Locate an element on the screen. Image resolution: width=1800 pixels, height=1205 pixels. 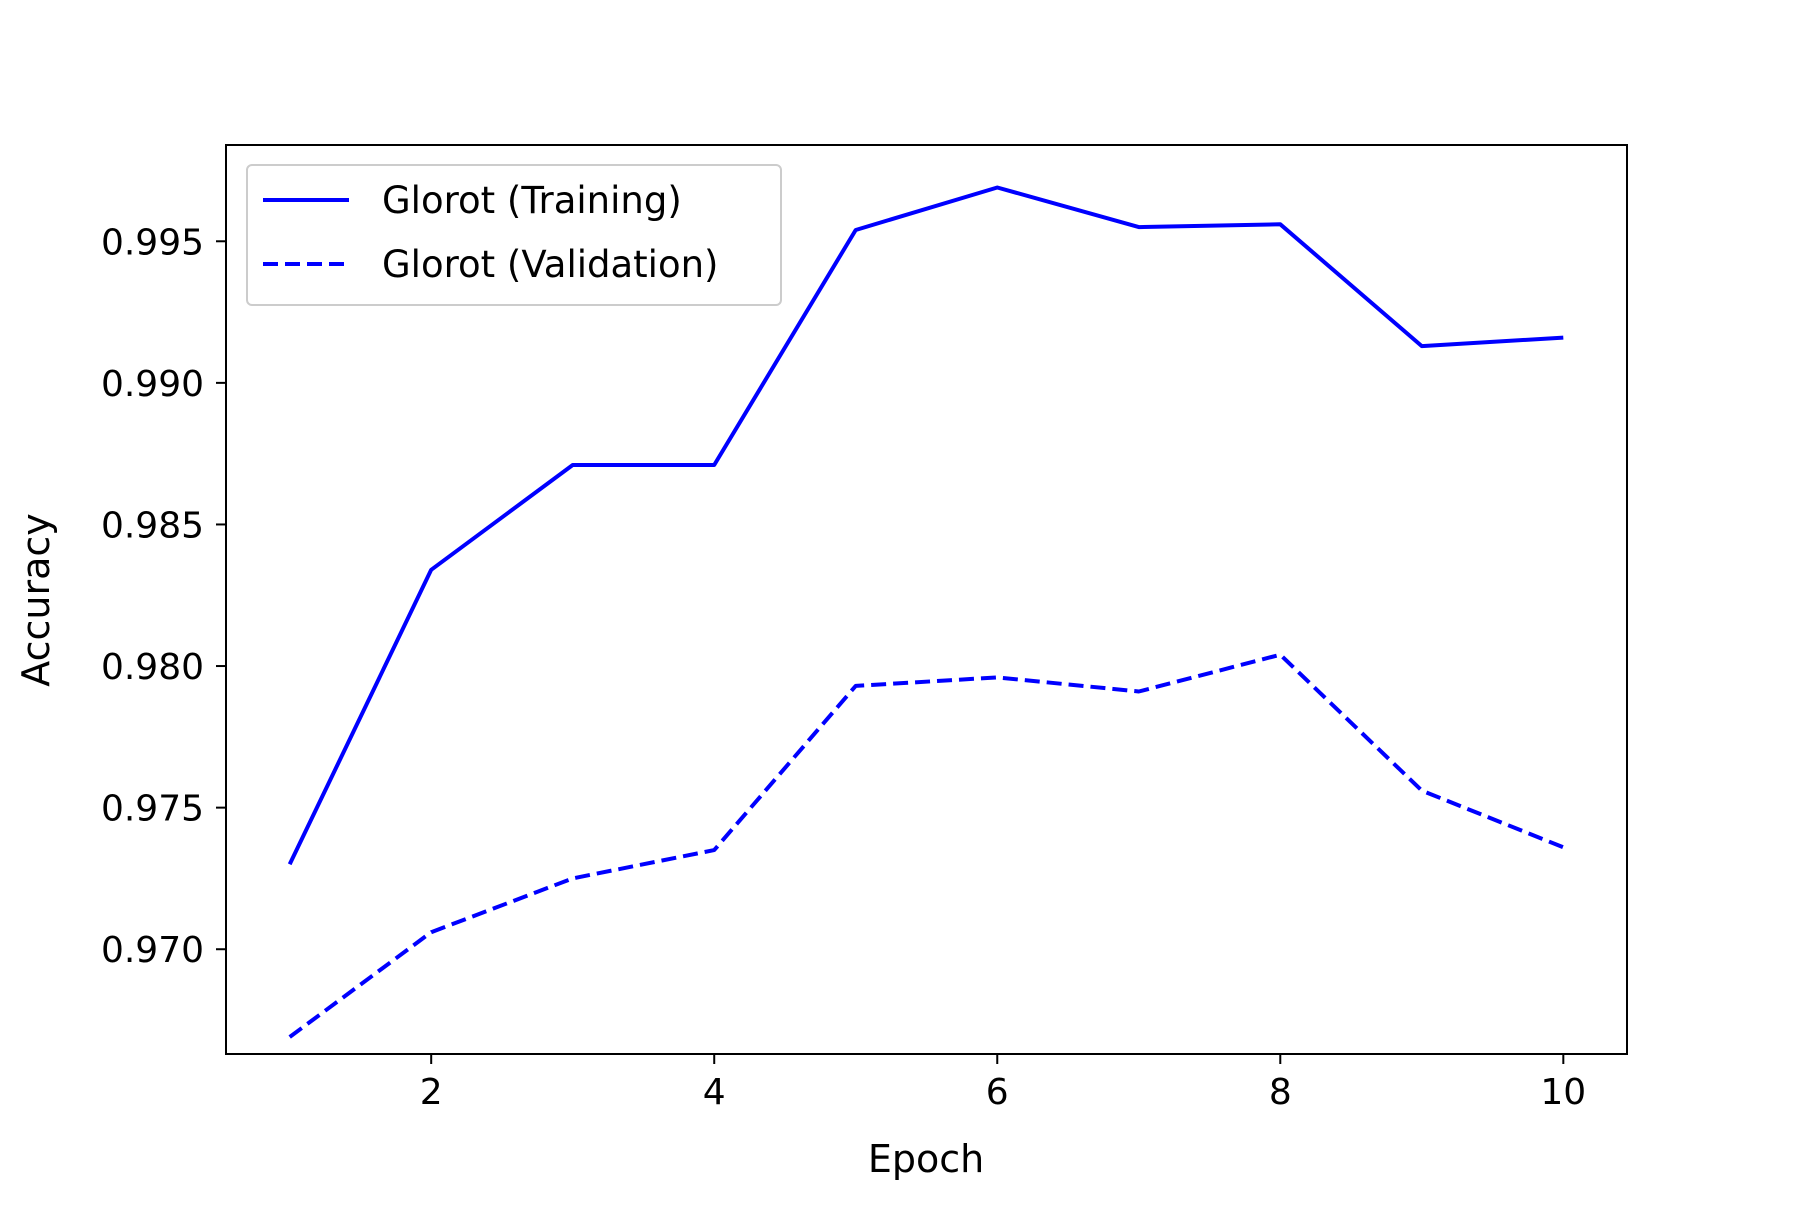
y-tick-label: 0.990 is located at coordinates (152, 384).